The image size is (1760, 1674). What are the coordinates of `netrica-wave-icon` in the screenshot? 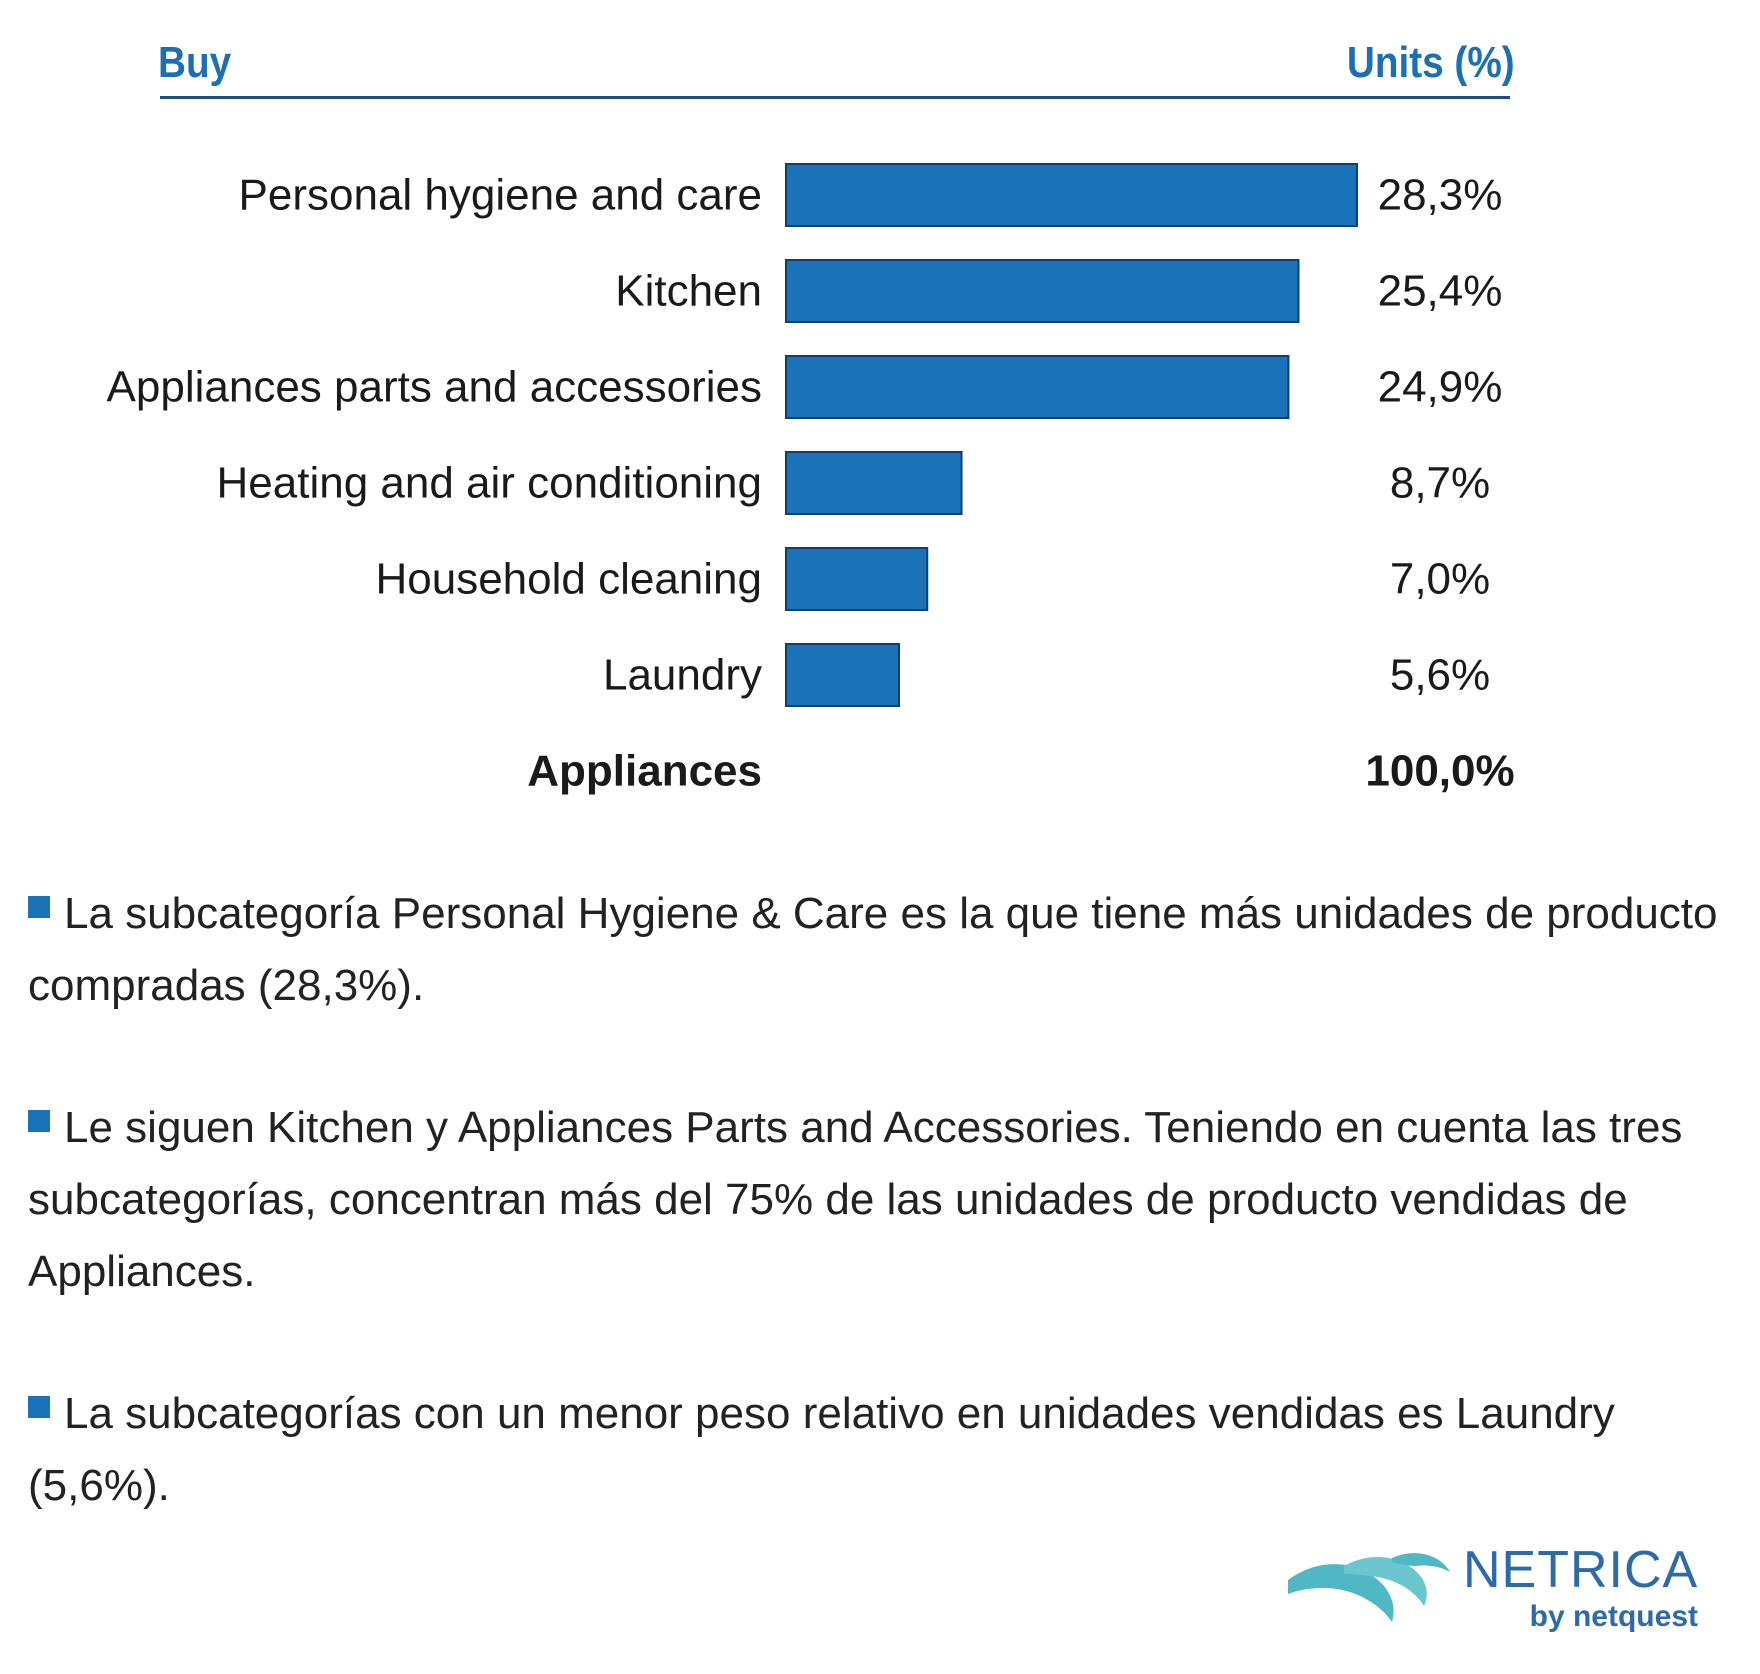 It's located at (1369, 1587).